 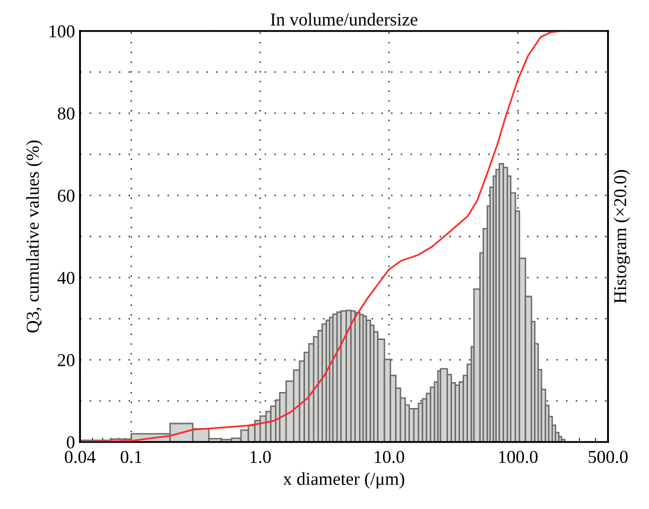 What do you see at coordinates (62, 31) in the screenshot?
I see `y-tick-label: 100` at bounding box center [62, 31].